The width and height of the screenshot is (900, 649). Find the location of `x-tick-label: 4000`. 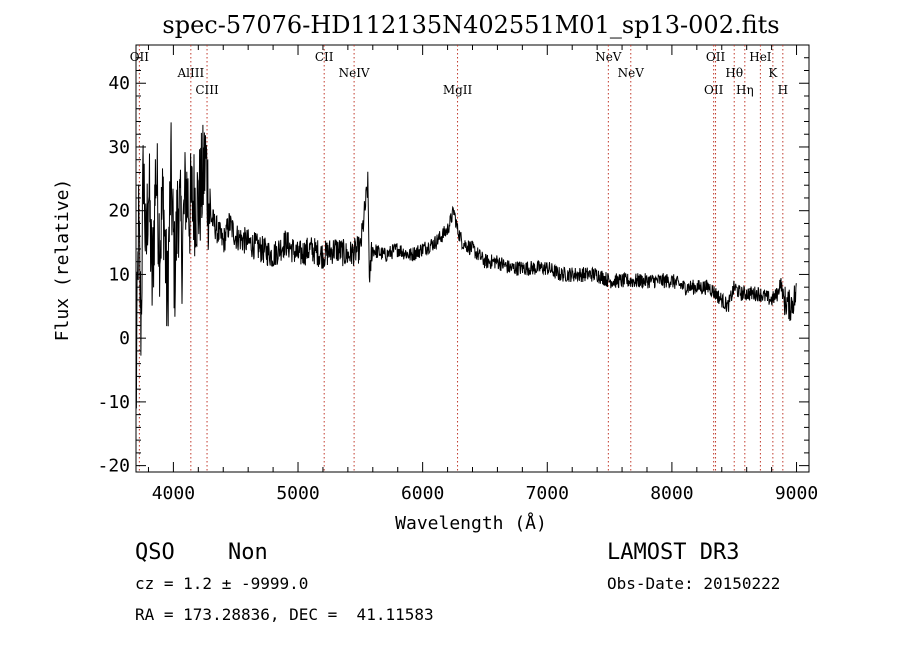

x-tick-label: 4000 is located at coordinates (173, 493).